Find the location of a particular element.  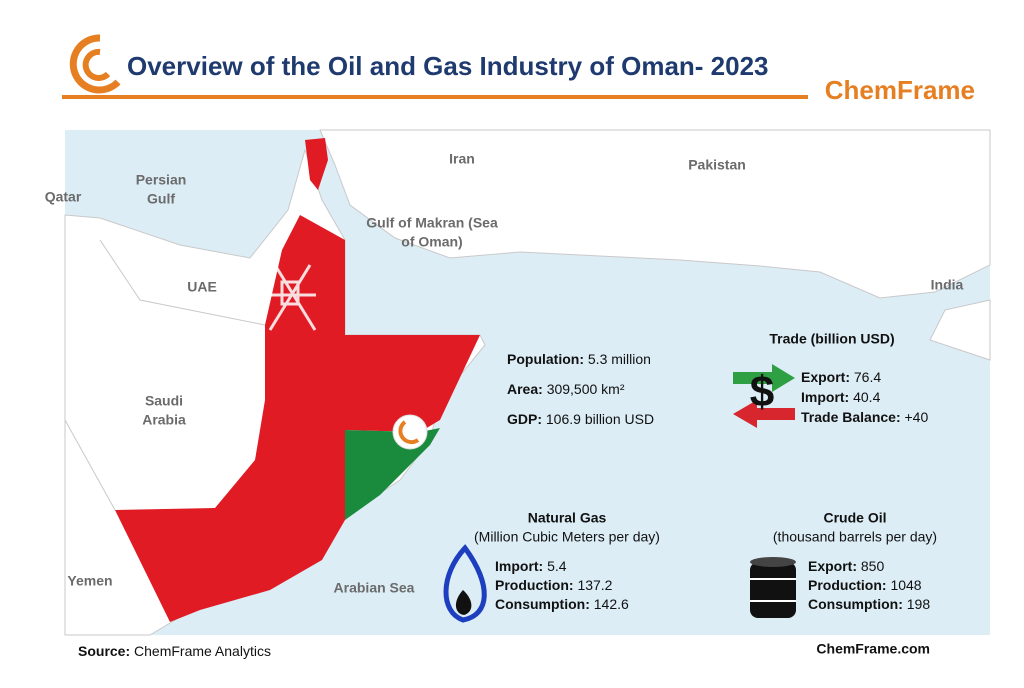

map-label: Persian is located at coordinates (161, 180).